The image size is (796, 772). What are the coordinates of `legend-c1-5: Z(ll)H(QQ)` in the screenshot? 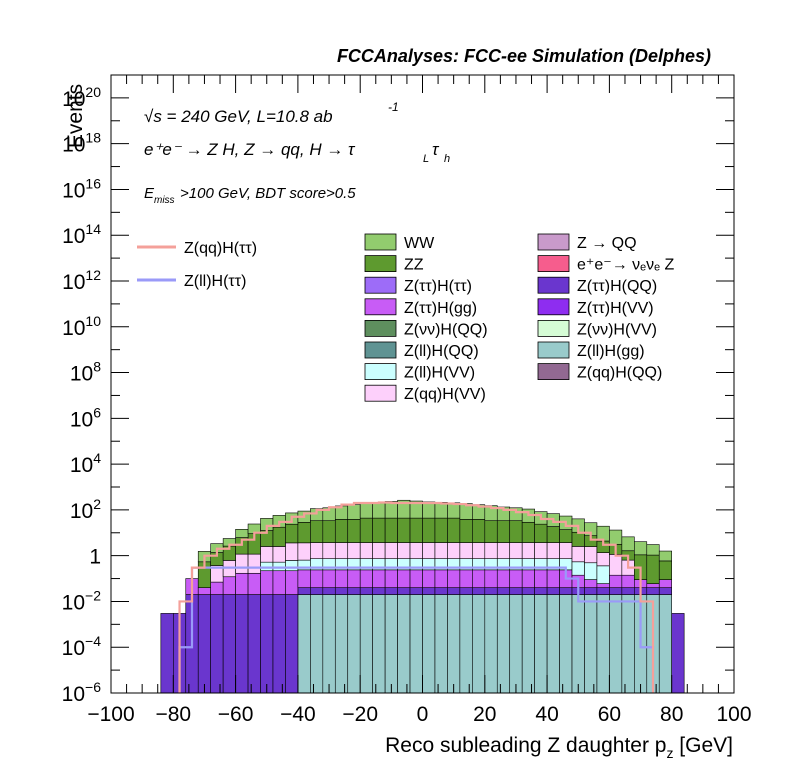 It's located at (421, 350).